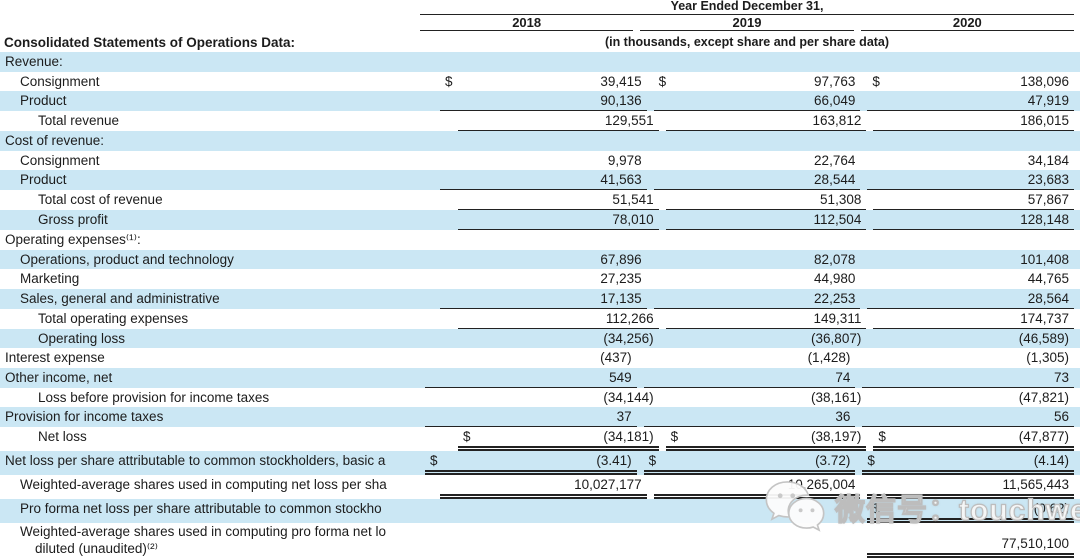 Image resolution: width=1080 pixels, height=559 pixels. I want to click on cell-value: 549, so click(620, 377).